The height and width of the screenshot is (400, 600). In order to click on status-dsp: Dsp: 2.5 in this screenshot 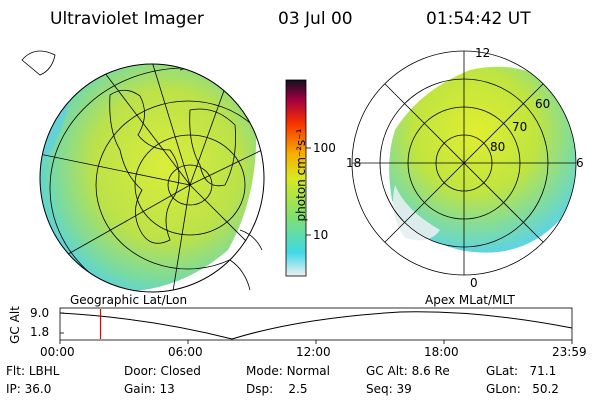, I will do `click(277, 389)`.